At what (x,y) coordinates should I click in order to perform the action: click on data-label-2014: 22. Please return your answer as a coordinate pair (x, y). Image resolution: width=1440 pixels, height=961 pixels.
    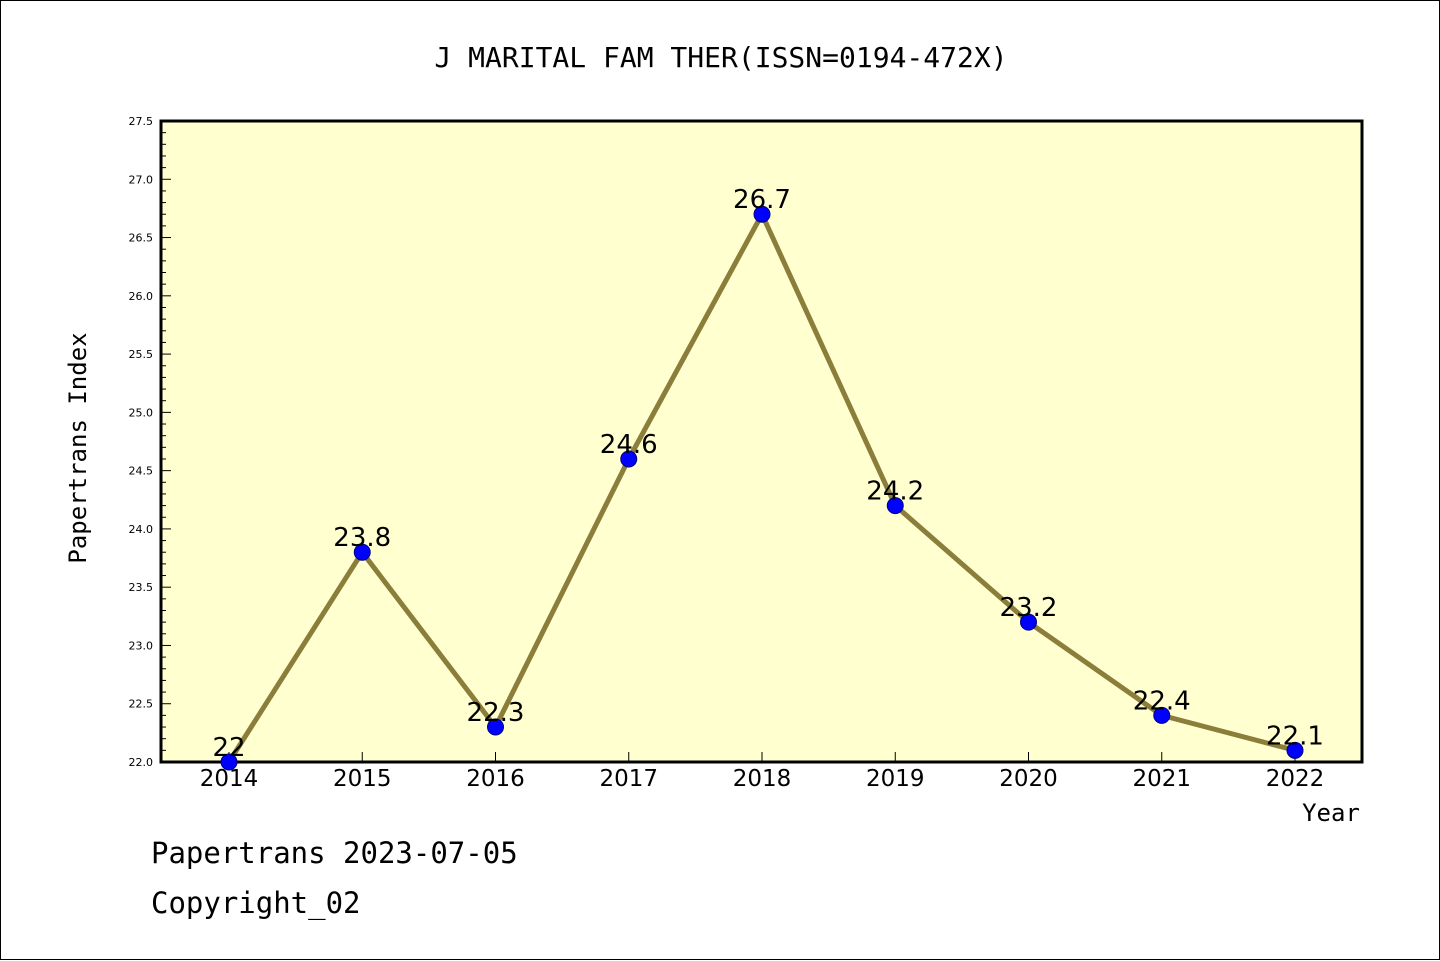
    Looking at the image, I should click on (228, 748).